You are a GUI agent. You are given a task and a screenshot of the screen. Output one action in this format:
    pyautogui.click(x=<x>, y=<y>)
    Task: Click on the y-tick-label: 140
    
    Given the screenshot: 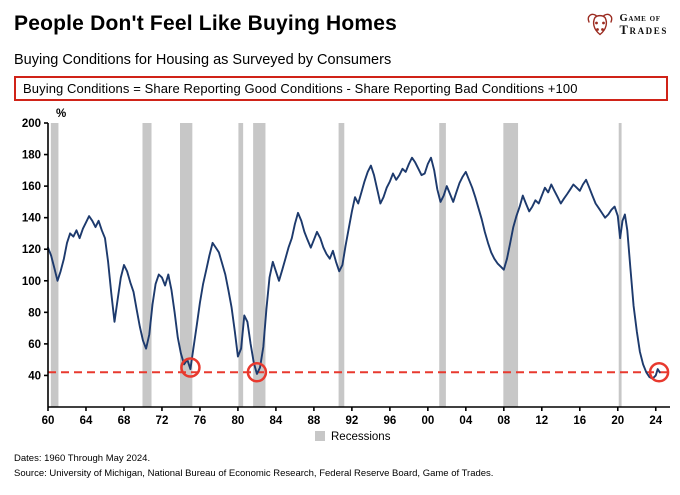 What is the action you would take?
    pyautogui.click(x=31, y=219)
    